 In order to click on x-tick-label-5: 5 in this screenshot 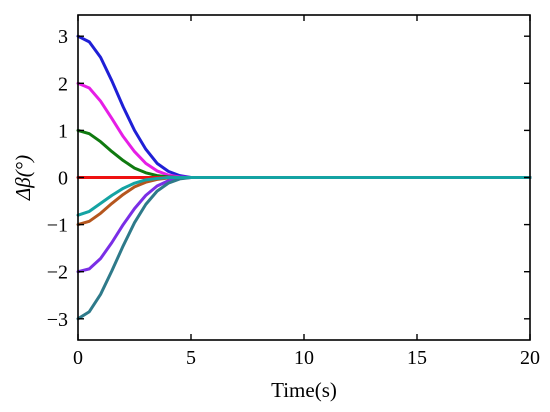, I will do `click(191, 358)`.